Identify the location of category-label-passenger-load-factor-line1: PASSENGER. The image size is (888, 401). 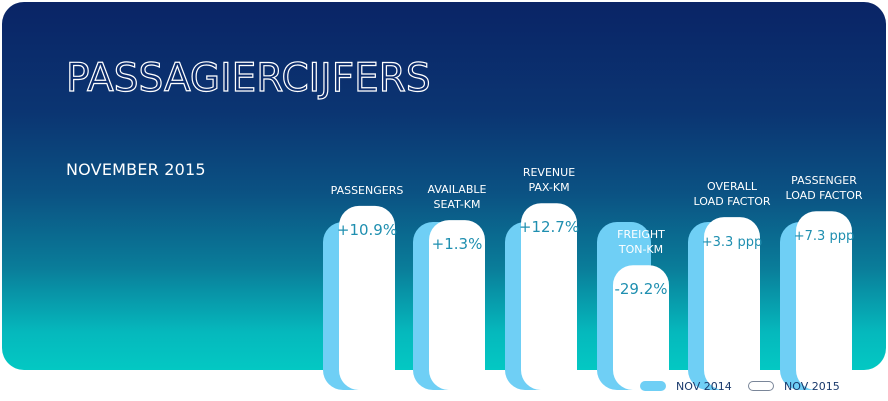
(824, 180).